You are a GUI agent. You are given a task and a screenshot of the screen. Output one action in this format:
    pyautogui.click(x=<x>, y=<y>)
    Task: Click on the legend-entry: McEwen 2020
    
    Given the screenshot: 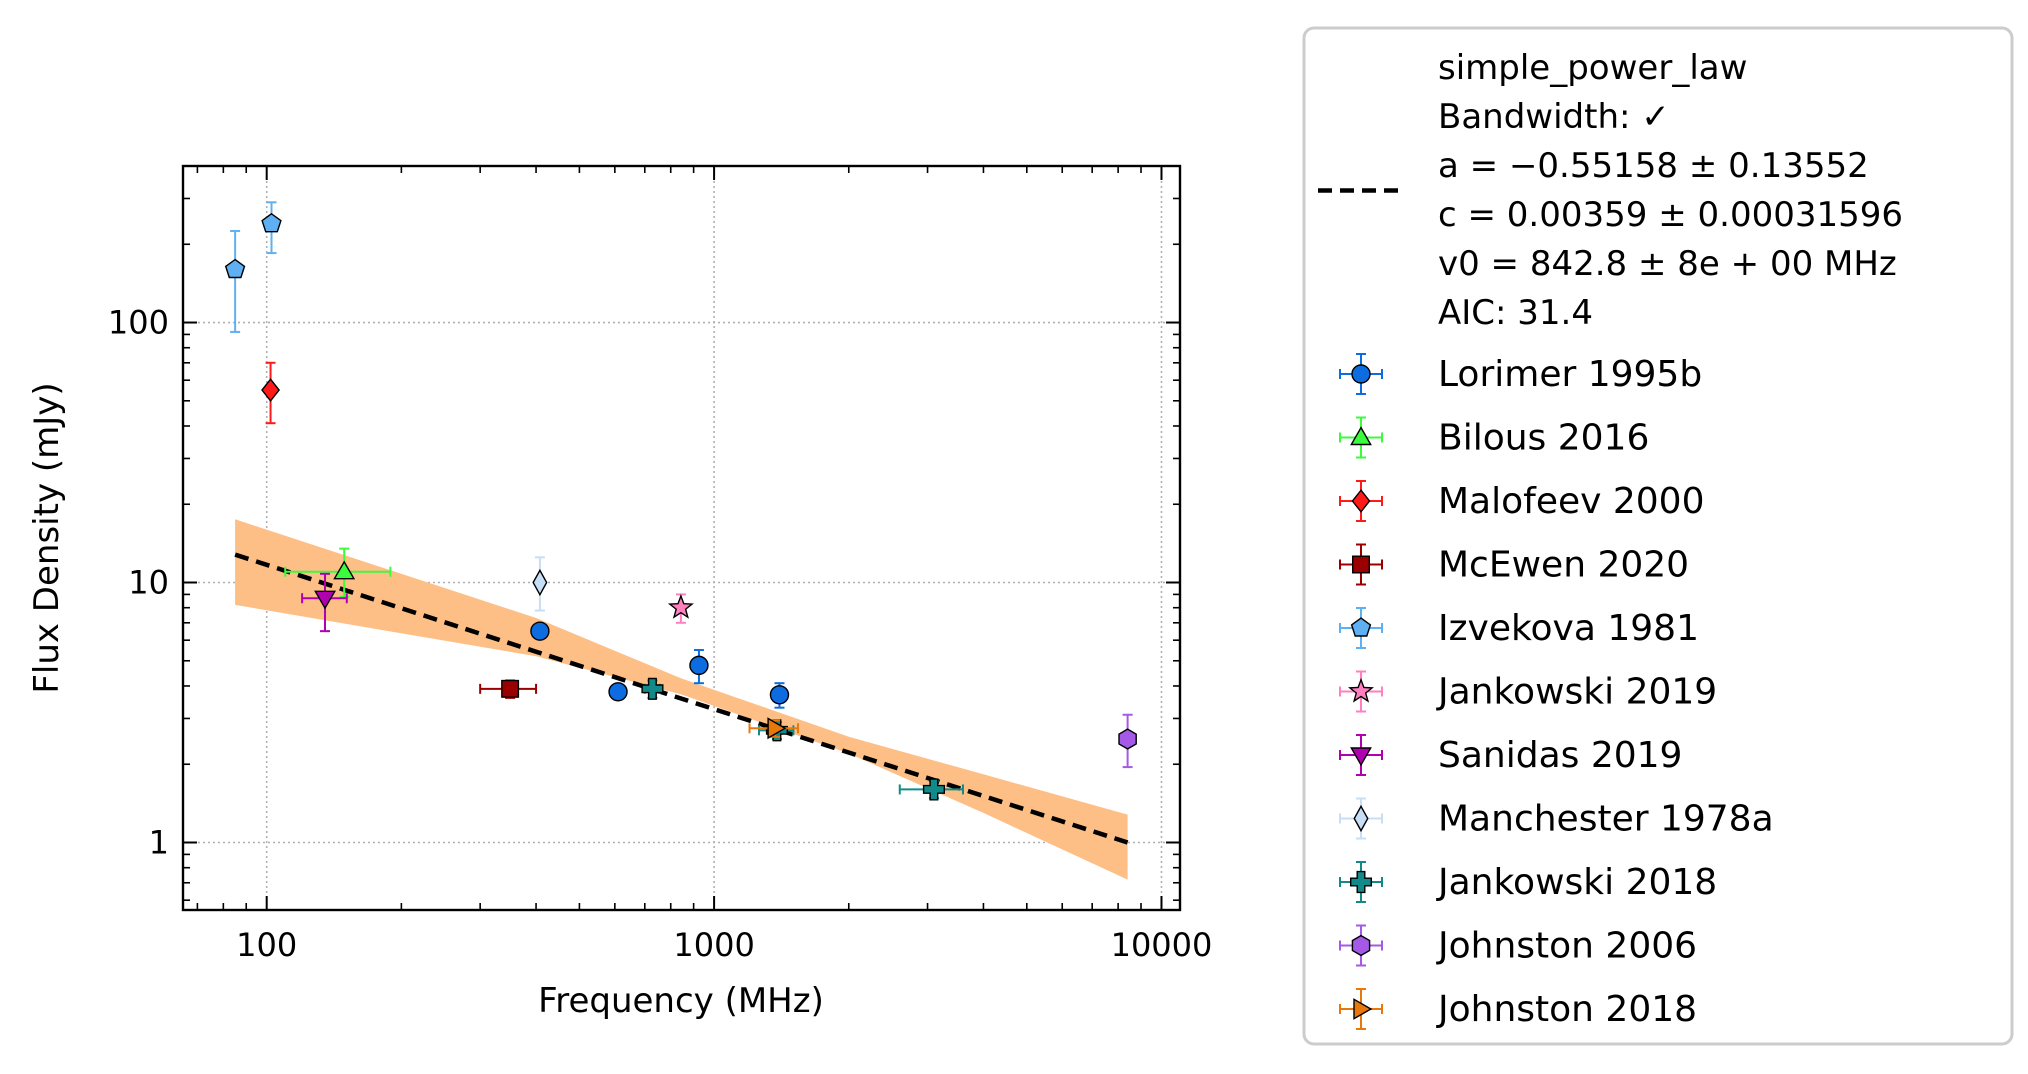 What is the action you would take?
    pyautogui.click(x=1514, y=564)
    